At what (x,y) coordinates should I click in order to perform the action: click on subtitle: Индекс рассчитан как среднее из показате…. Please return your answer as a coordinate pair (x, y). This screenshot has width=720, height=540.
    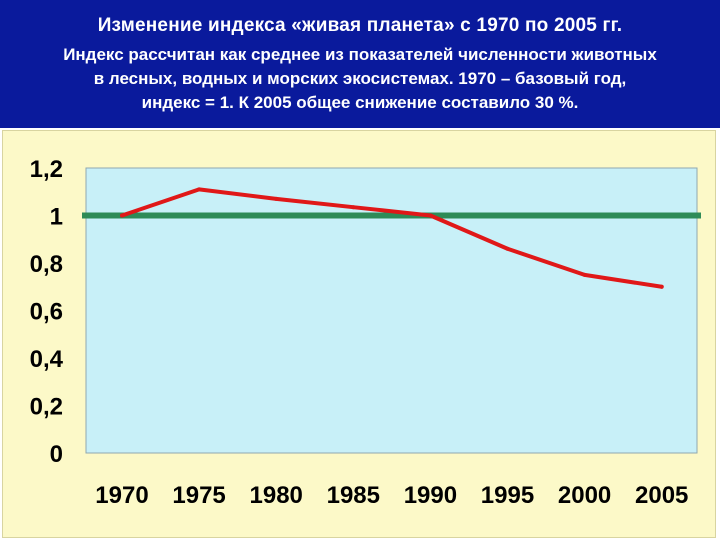
    Looking at the image, I should click on (360, 79).